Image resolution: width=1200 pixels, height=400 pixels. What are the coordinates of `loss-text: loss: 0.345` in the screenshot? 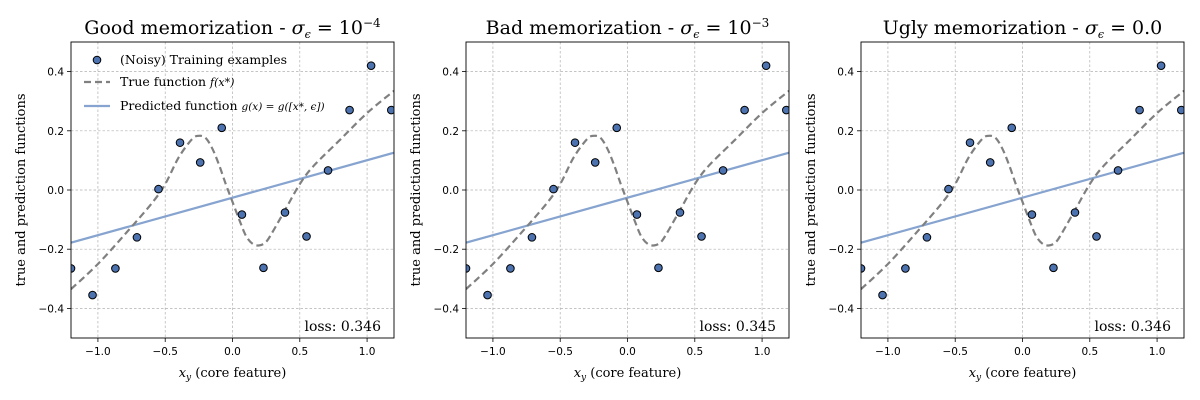 It's located at (737, 327).